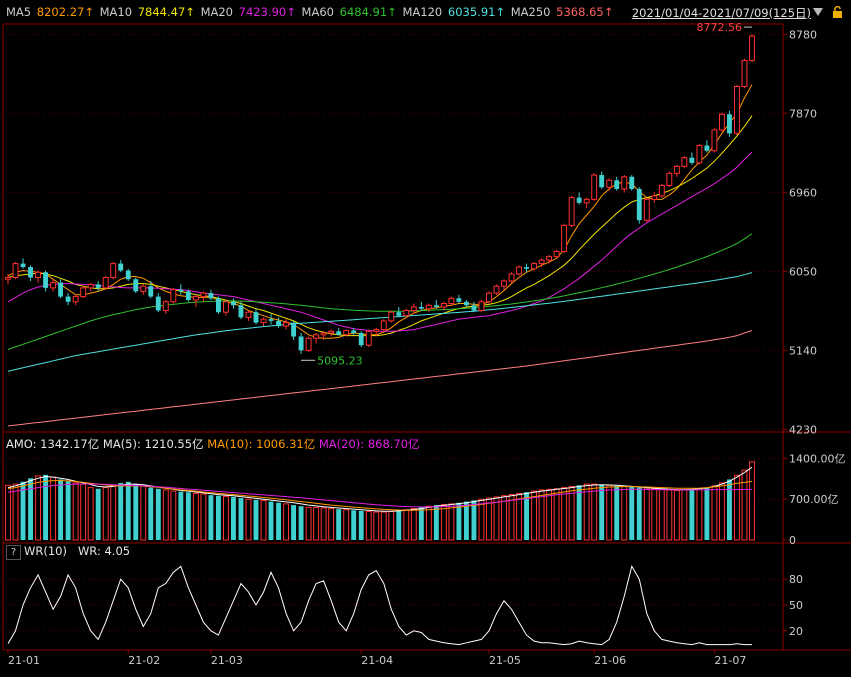 This screenshot has width=851, height=677. I want to click on wr-panel: 80 50 20, so click(403, 605).